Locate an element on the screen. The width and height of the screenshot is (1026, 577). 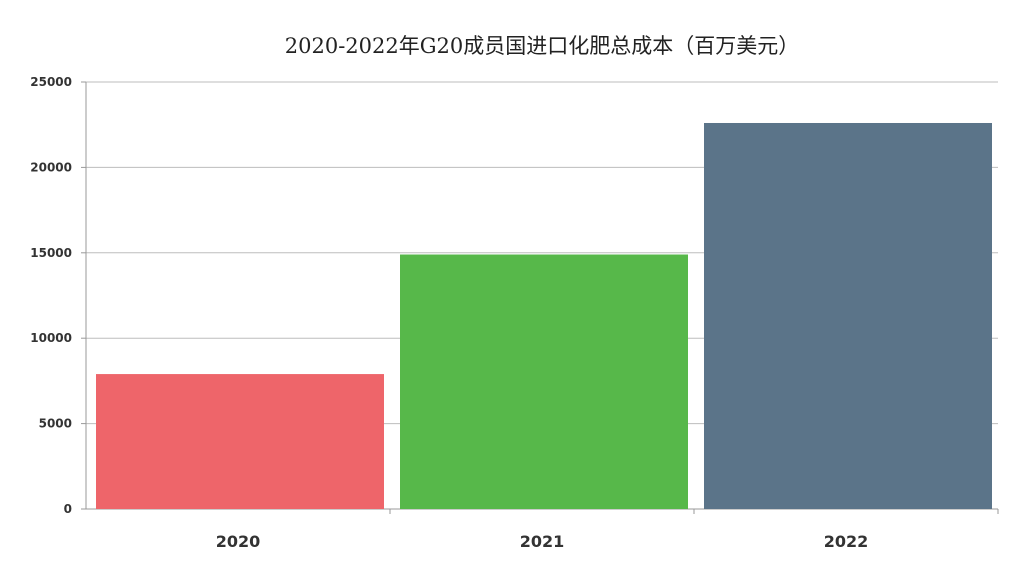
y-tick-label: 25000 is located at coordinates (51, 82).